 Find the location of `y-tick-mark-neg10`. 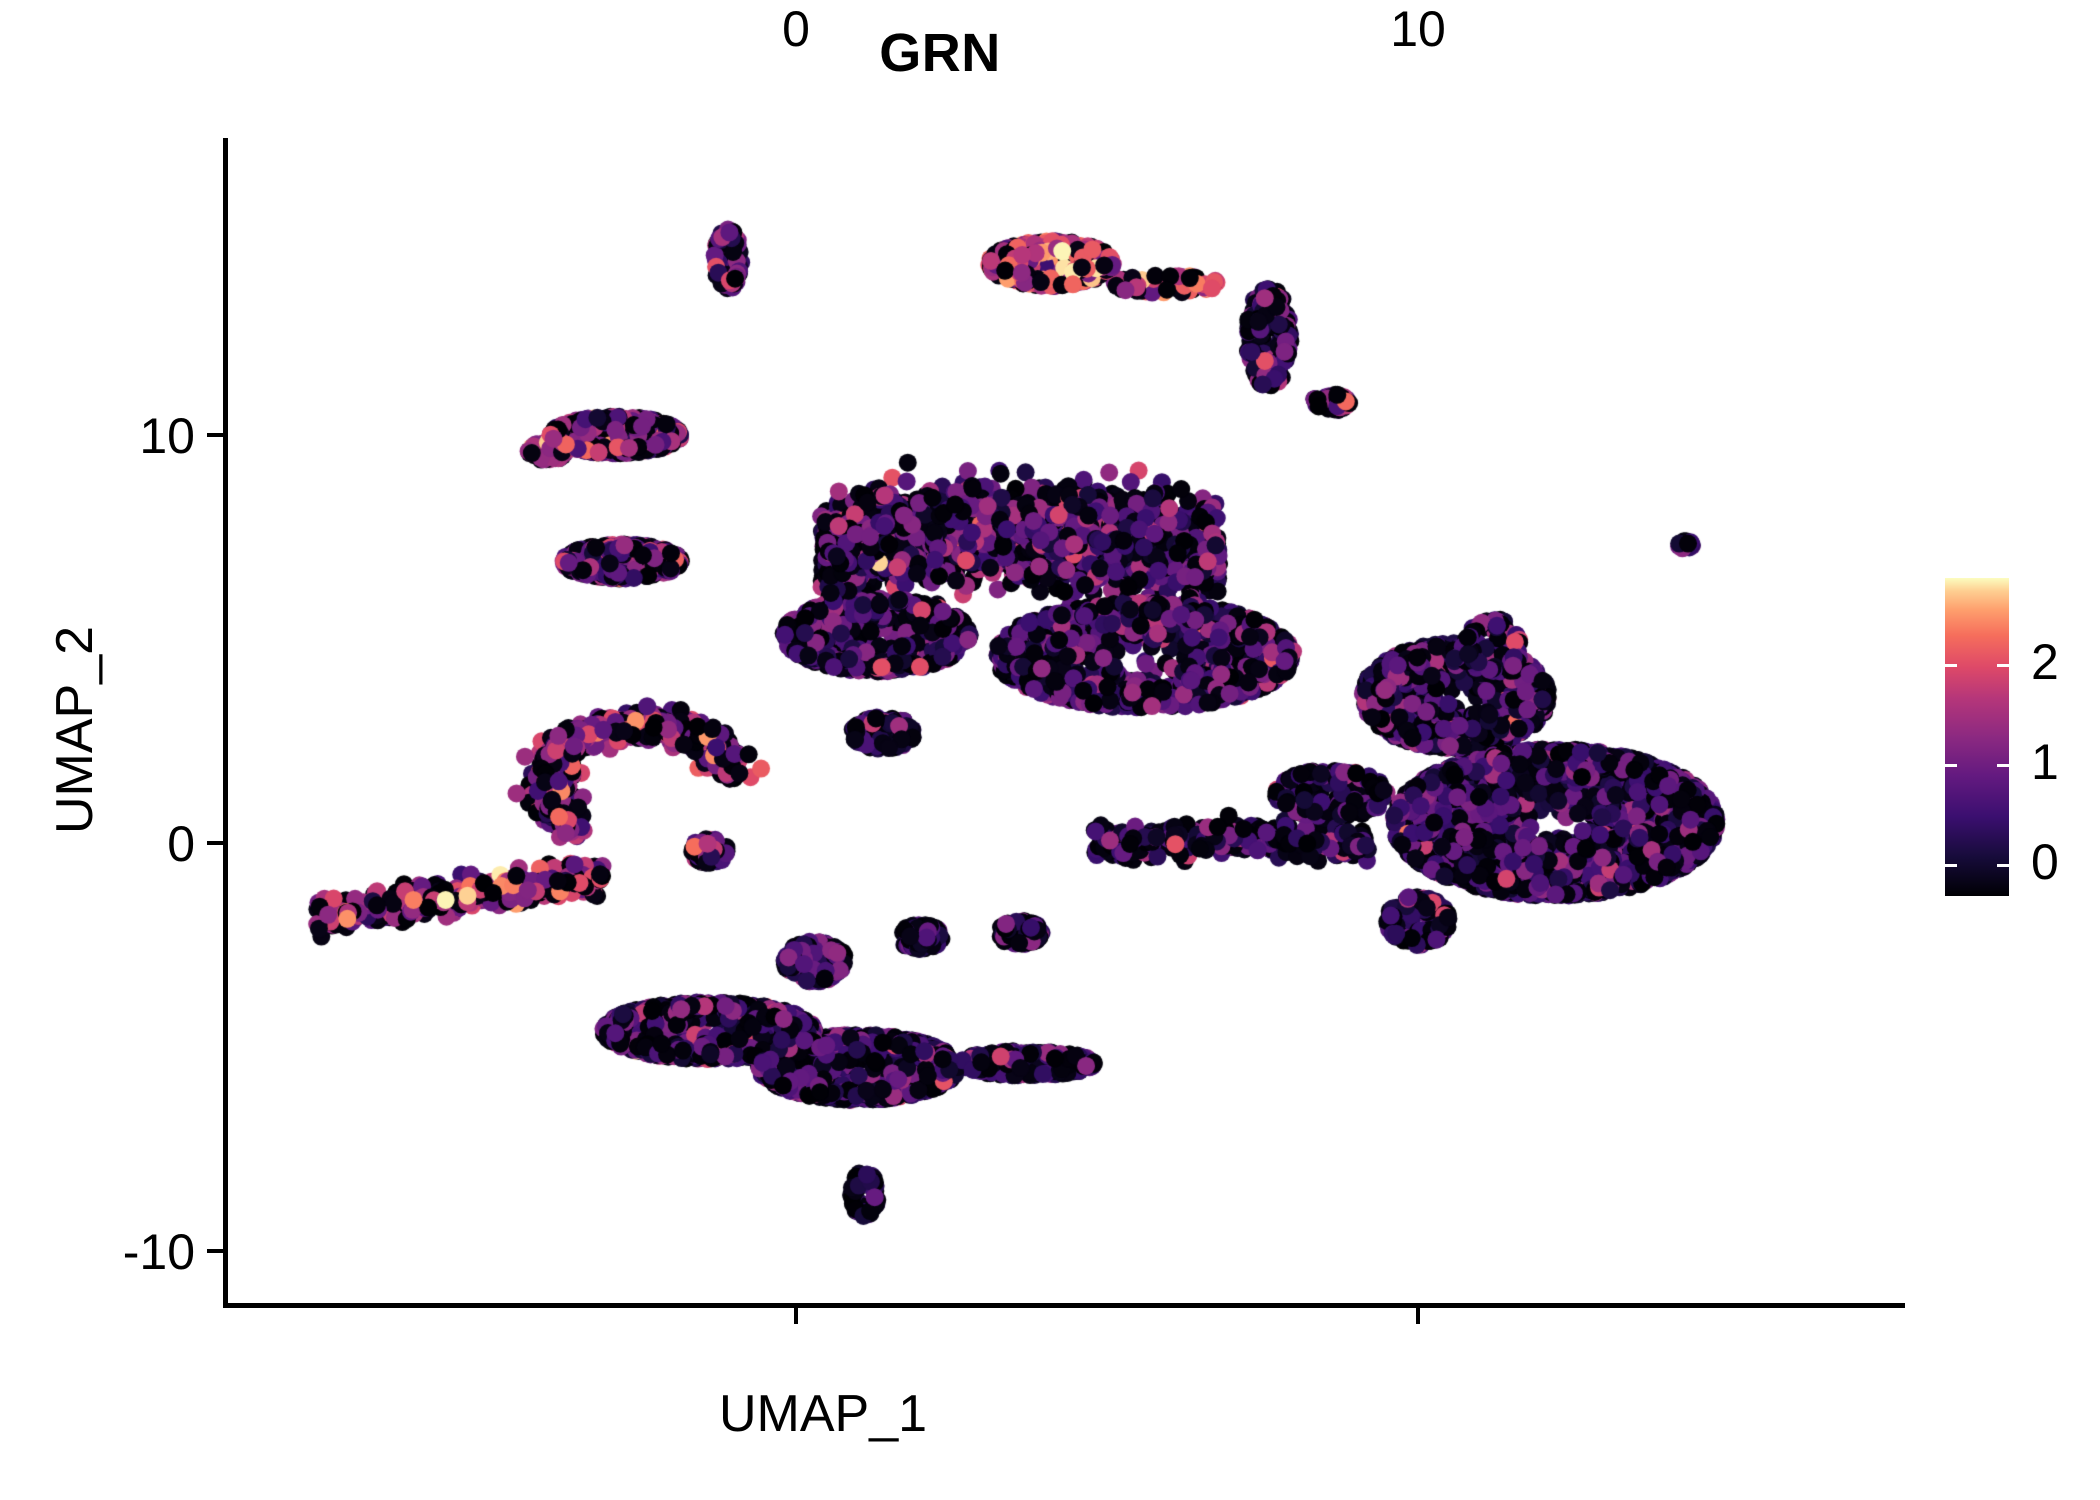

y-tick-mark-neg10 is located at coordinates (215, 1251).